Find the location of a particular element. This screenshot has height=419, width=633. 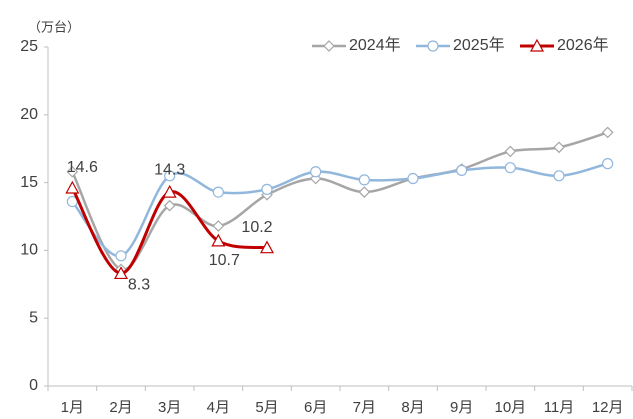

y-tick-label: 15 is located at coordinates (29, 182).